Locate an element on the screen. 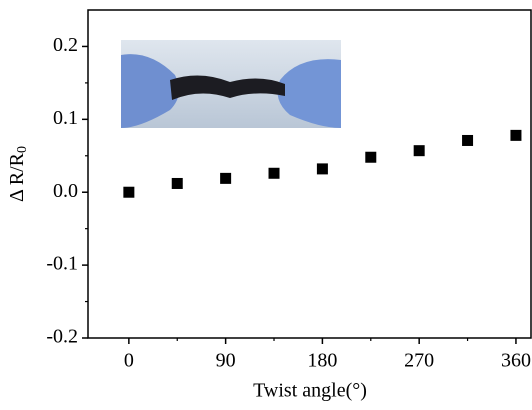 The image size is (532, 410). x-tick-label: 180 is located at coordinates (322, 361).